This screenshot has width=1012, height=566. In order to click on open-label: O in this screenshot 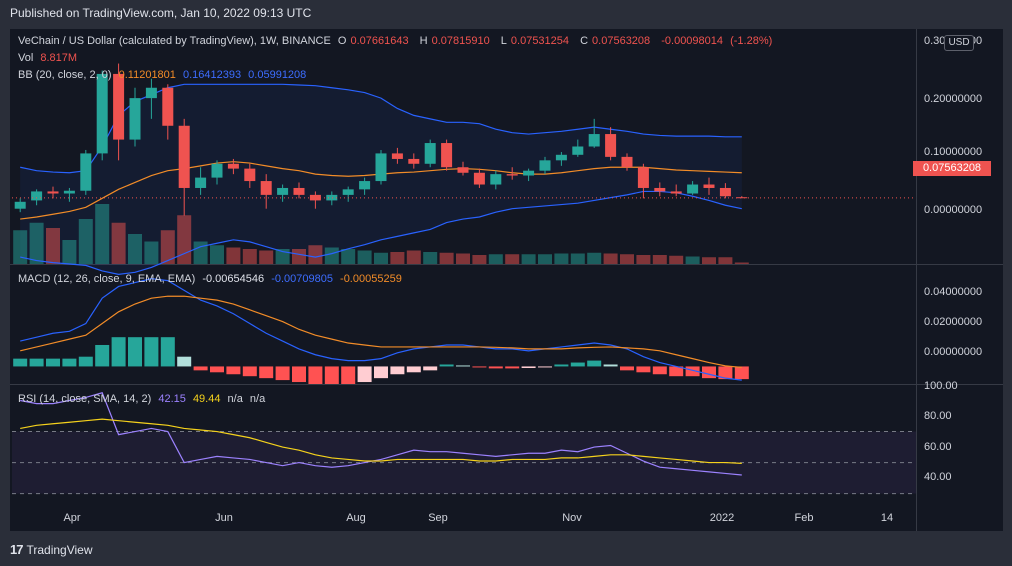, I will do `click(342, 41)`.